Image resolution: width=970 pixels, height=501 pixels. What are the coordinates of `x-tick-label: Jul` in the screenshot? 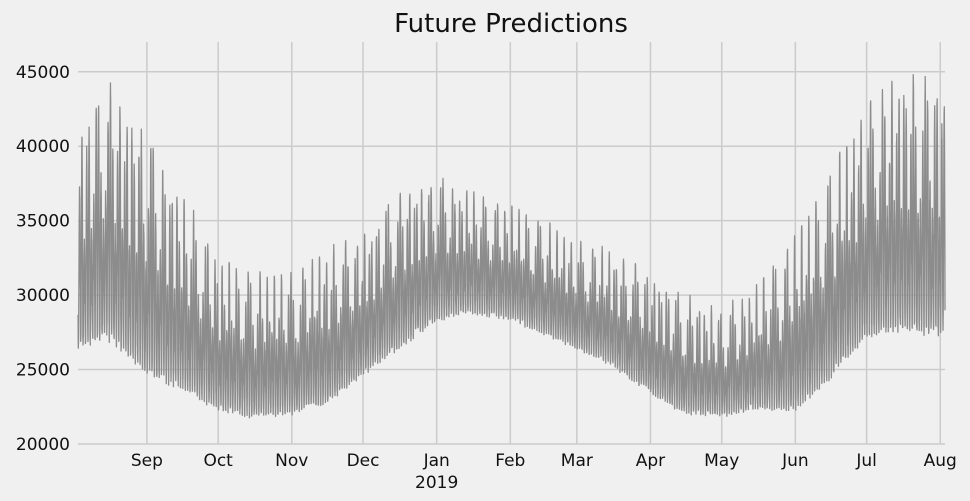 It's located at (866, 461).